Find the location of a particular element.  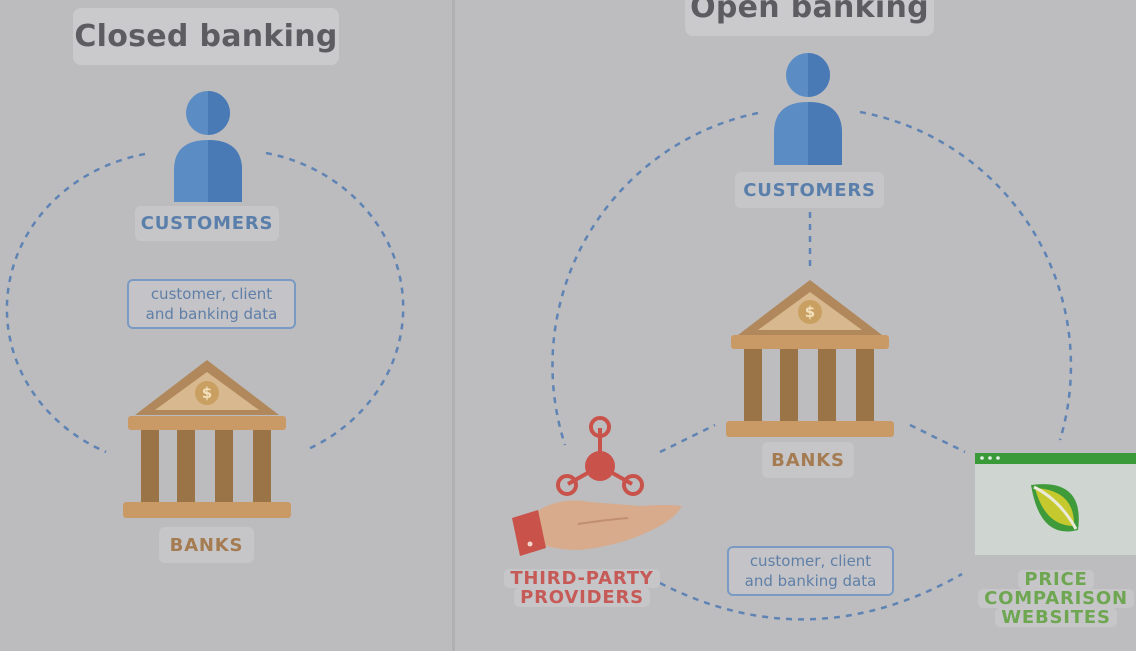

label-line: WEBSITES is located at coordinates (1056, 617).